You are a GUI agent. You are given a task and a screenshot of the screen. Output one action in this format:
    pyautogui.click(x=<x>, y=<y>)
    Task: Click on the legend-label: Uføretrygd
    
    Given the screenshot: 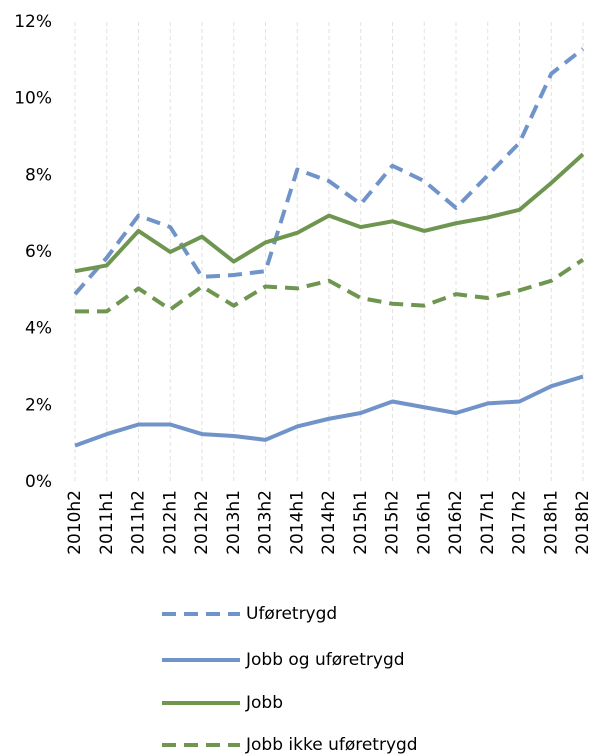 What is the action you would take?
    pyautogui.click(x=291, y=614)
    